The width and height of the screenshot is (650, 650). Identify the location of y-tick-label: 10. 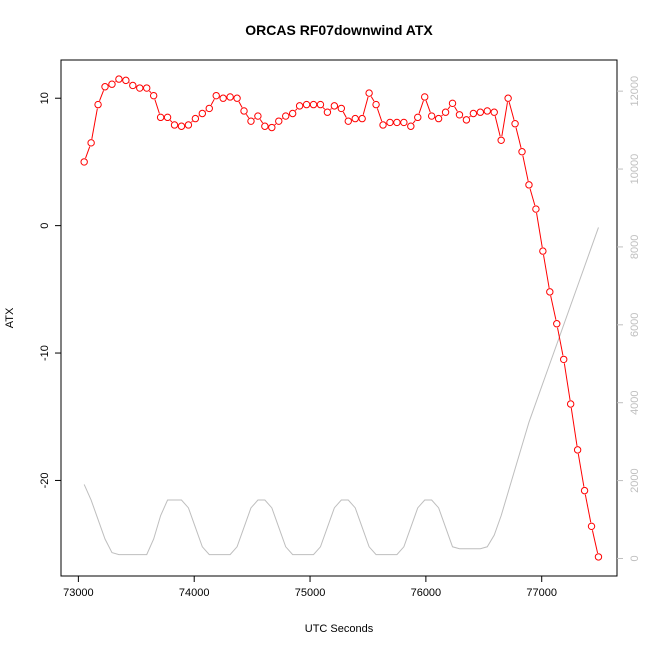
(45, 98).